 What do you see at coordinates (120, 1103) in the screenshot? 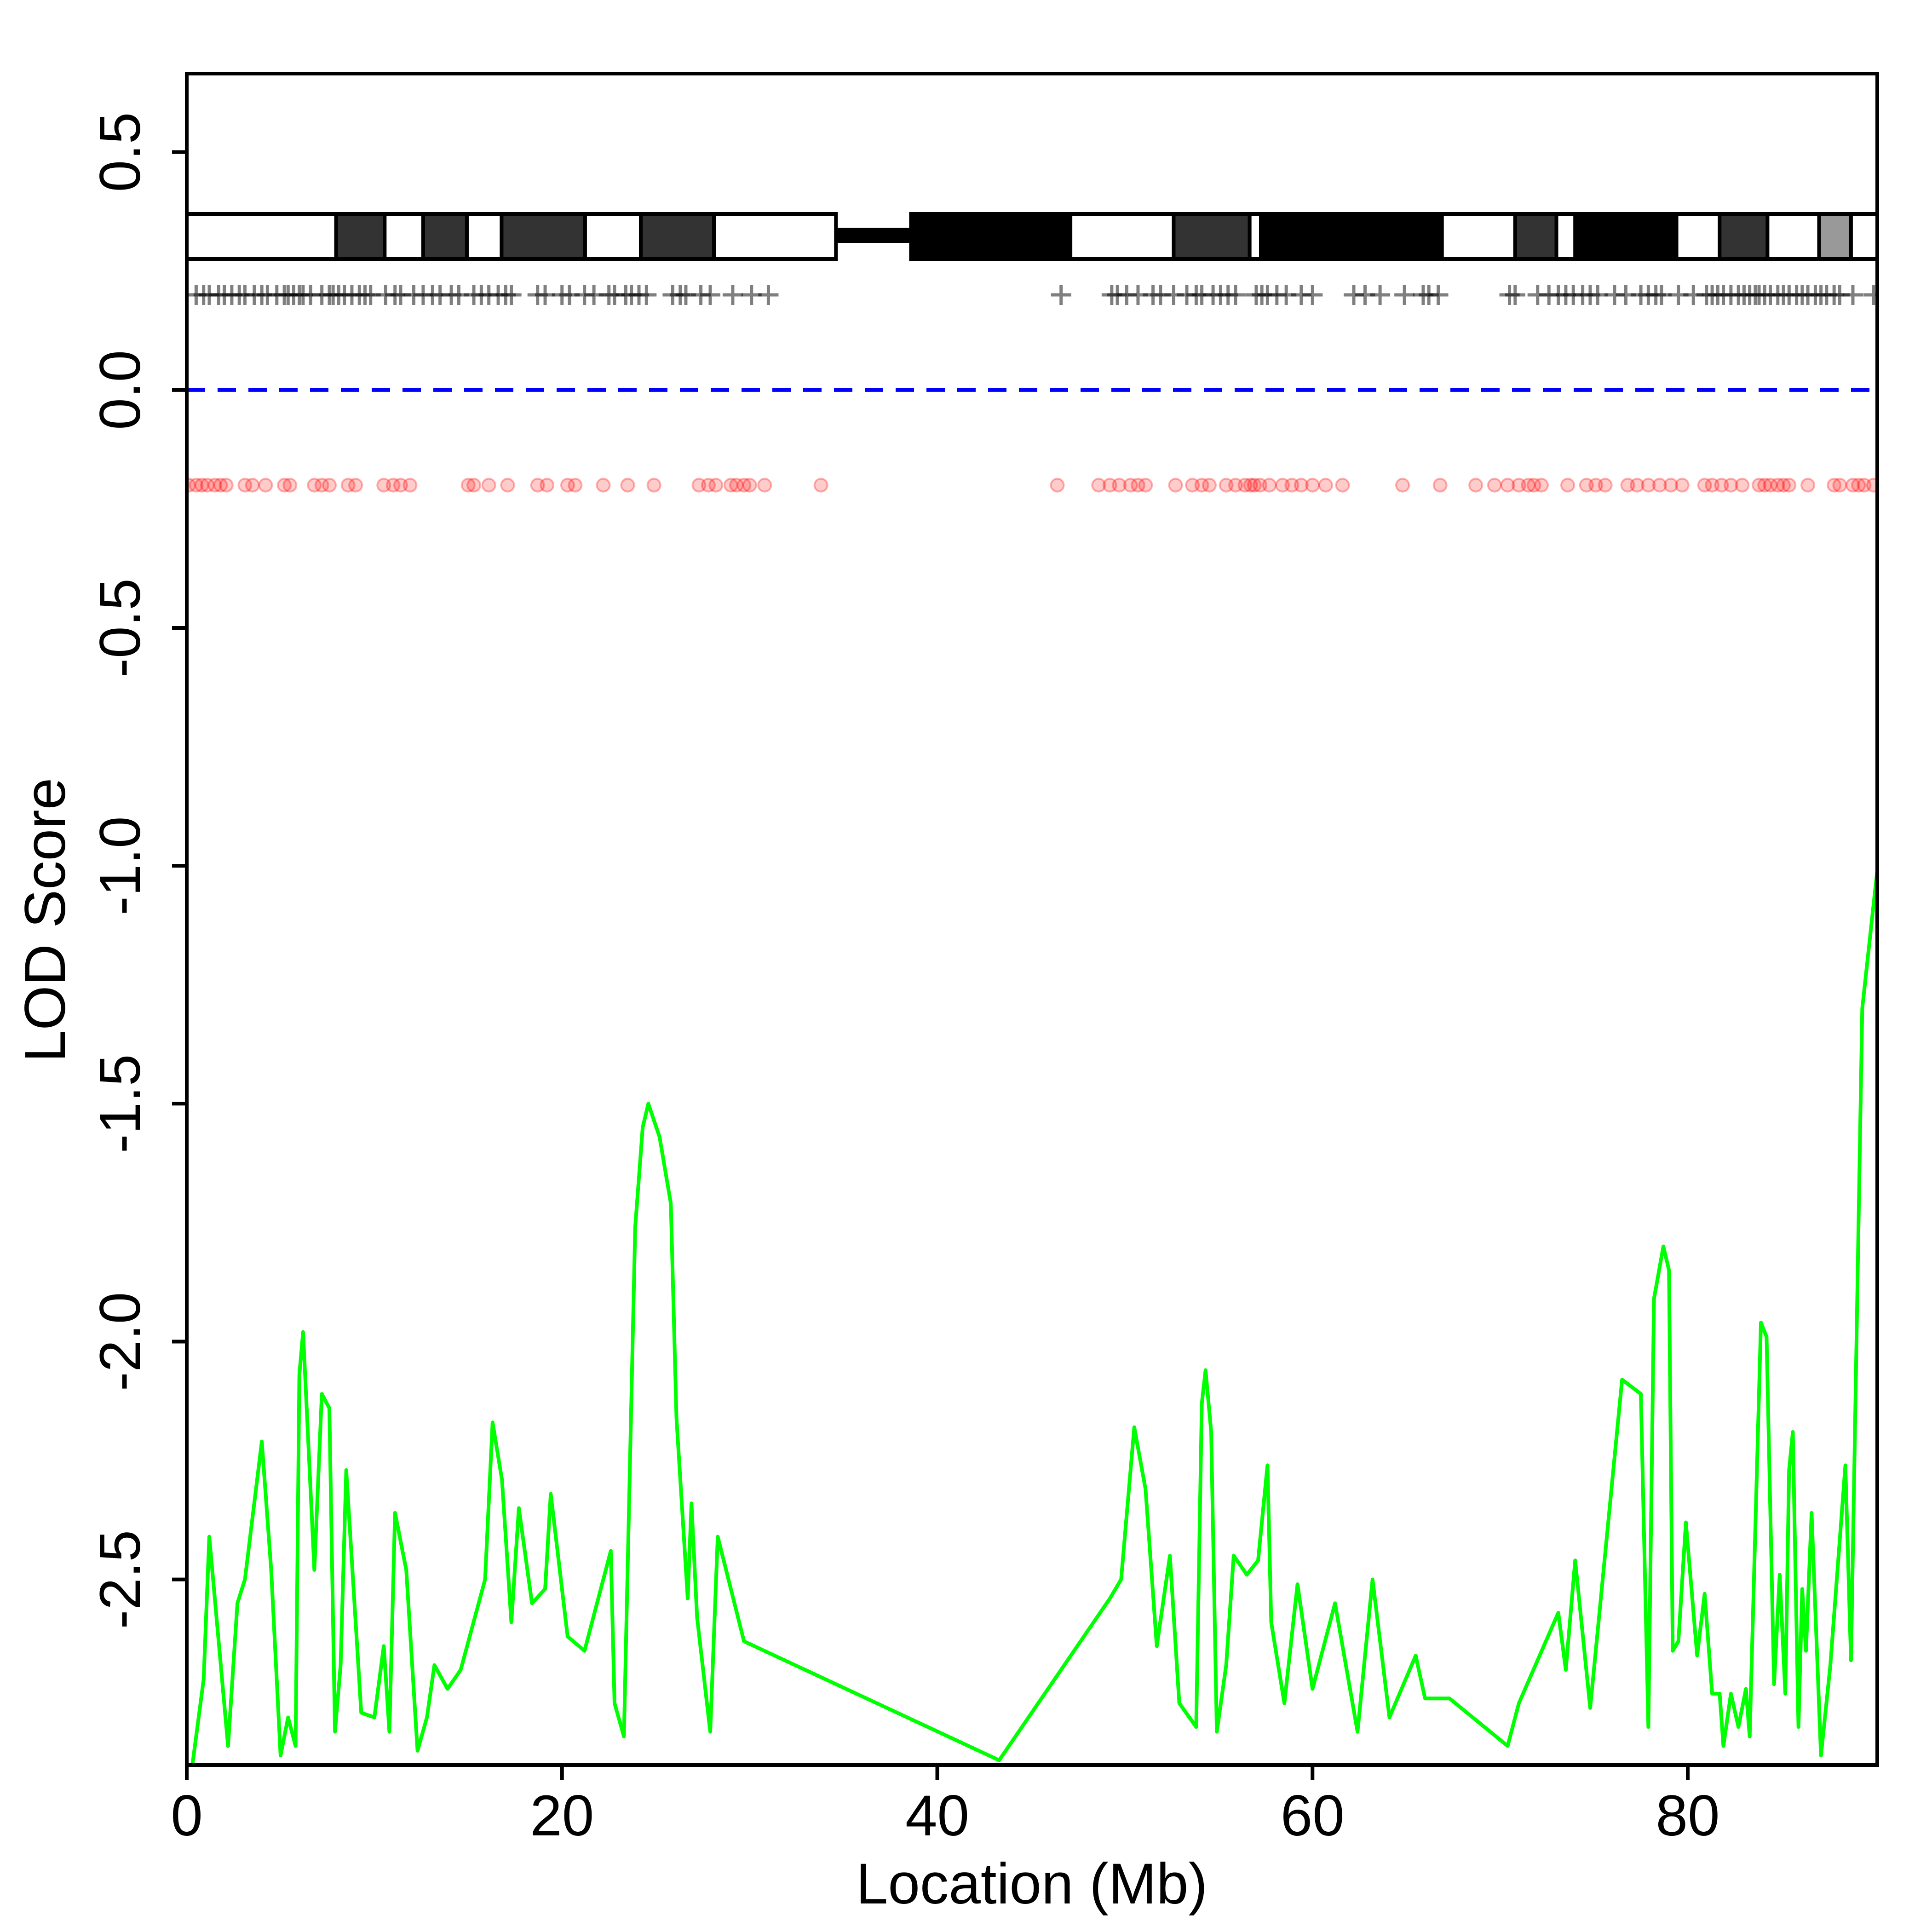
I see `y-tick-label: -1.5` at bounding box center [120, 1103].